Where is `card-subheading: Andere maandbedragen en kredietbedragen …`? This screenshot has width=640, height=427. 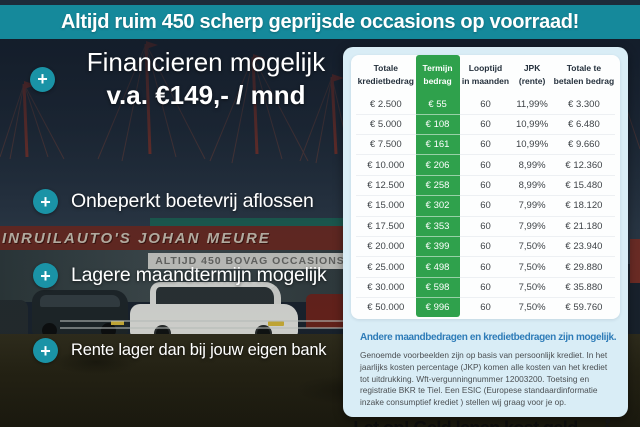
card-subheading: Andere maandbedragen en kredietbedragen … is located at coordinates (488, 338).